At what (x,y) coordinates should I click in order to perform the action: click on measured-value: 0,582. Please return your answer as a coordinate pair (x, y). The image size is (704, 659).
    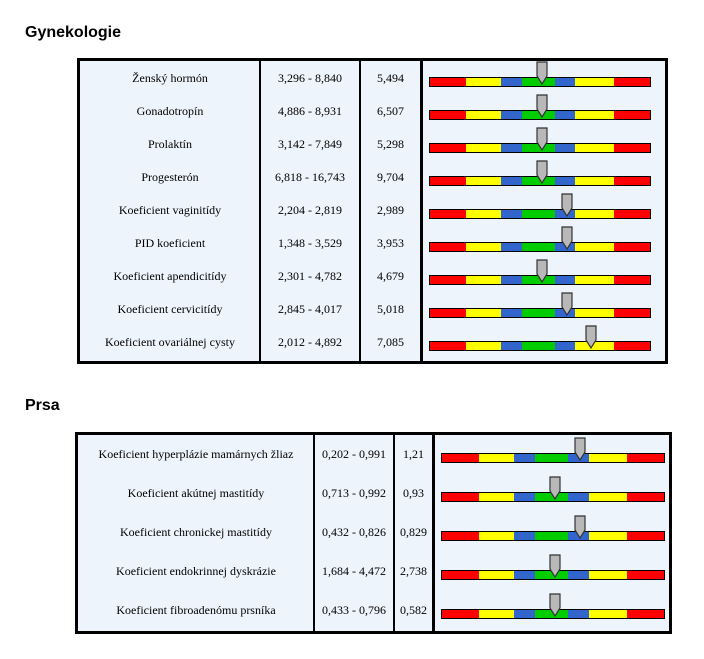
    Looking at the image, I should click on (413, 610).